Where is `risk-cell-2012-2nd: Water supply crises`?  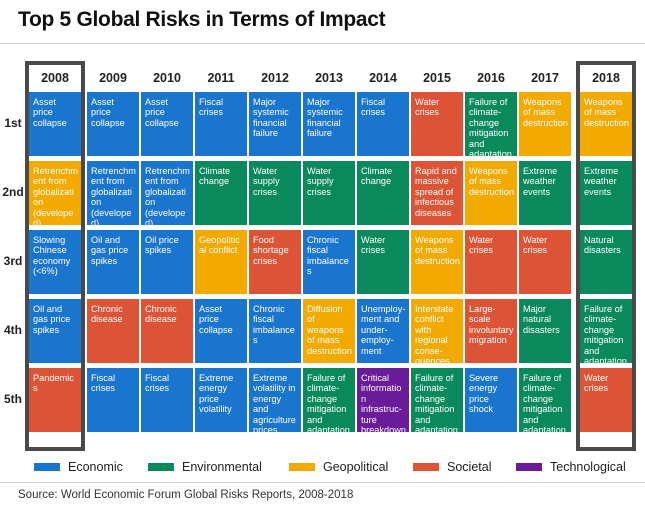 risk-cell-2012-2nd: Water supply crises is located at coordinates (275, 193).